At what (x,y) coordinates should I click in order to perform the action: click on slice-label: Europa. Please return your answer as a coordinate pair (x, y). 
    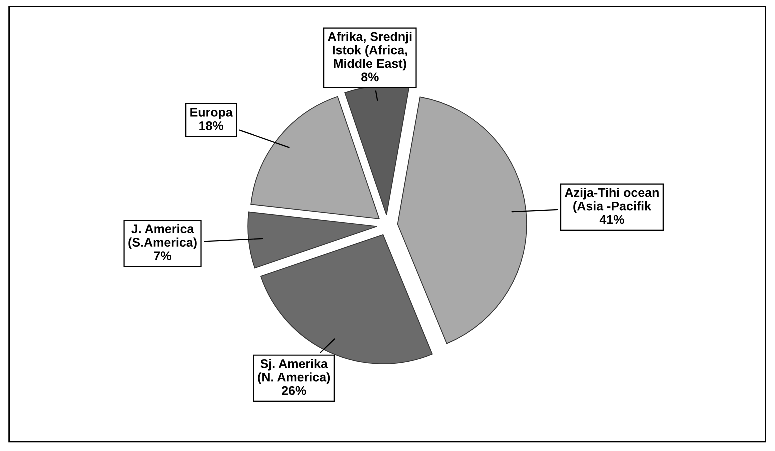
    Looking at the image, I should click on (211, 114).